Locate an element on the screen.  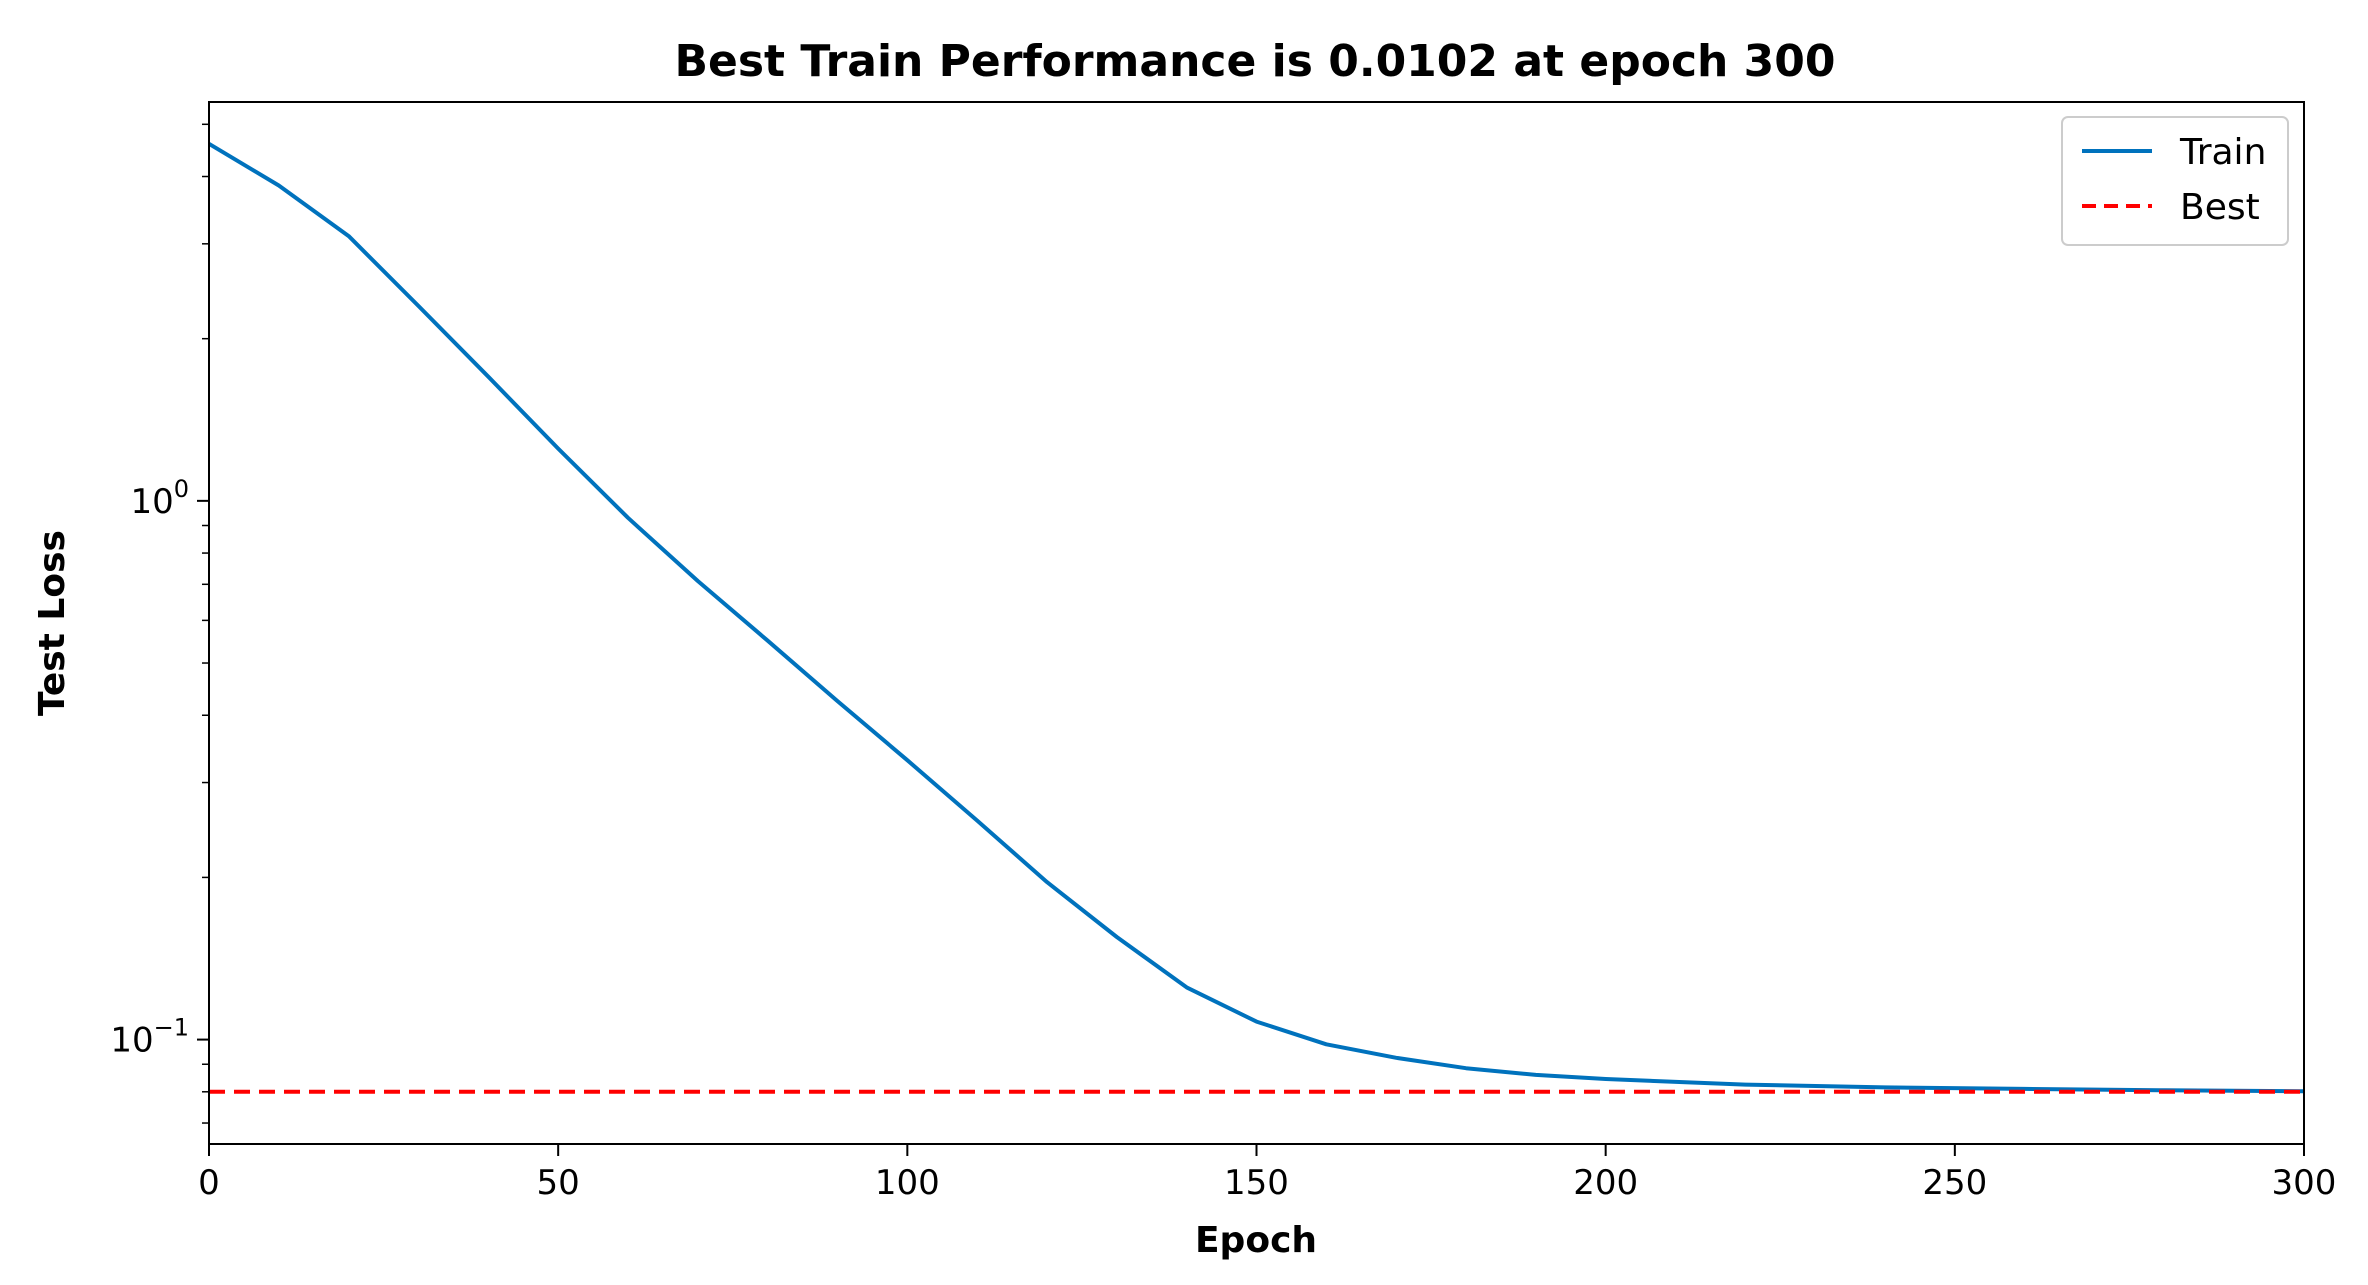
y-tick-label: 10⁰ is located at coordinates (159, 498).